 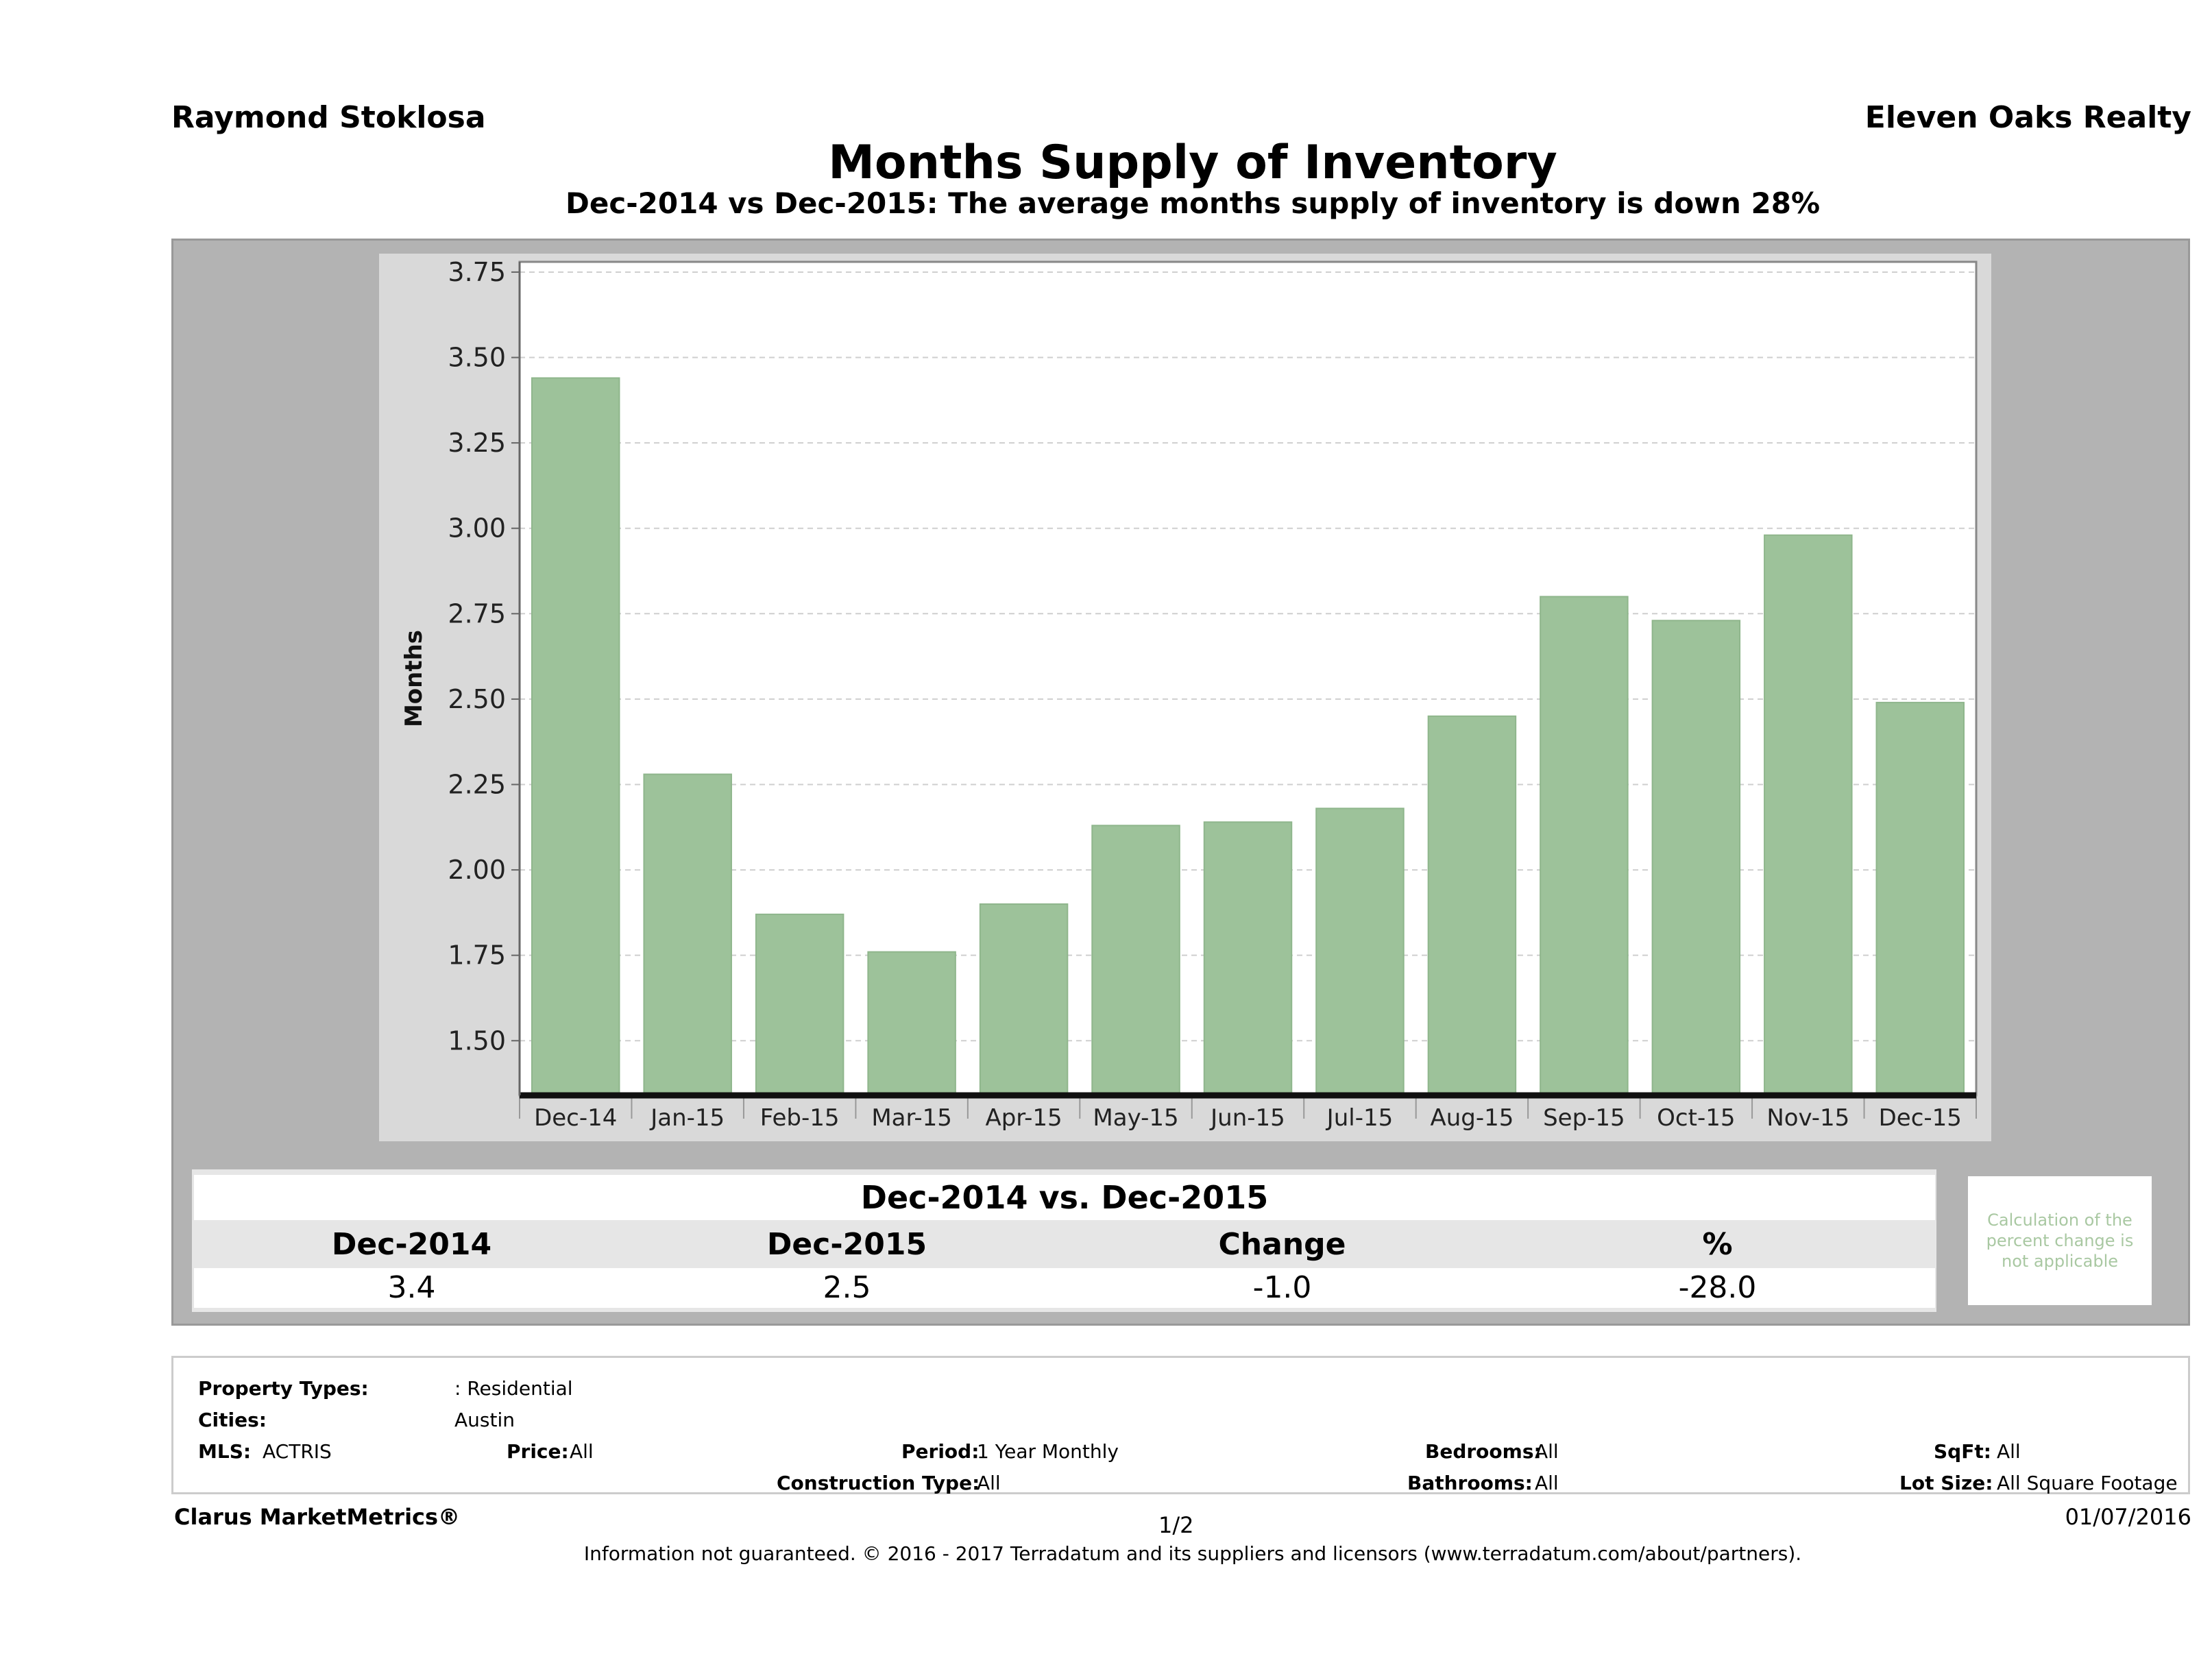 What do you see at coordinates (2087, 1483) in the screenshot?
I see `lot-size-value: All Square Footage` at bounding box center [2087, 1483].